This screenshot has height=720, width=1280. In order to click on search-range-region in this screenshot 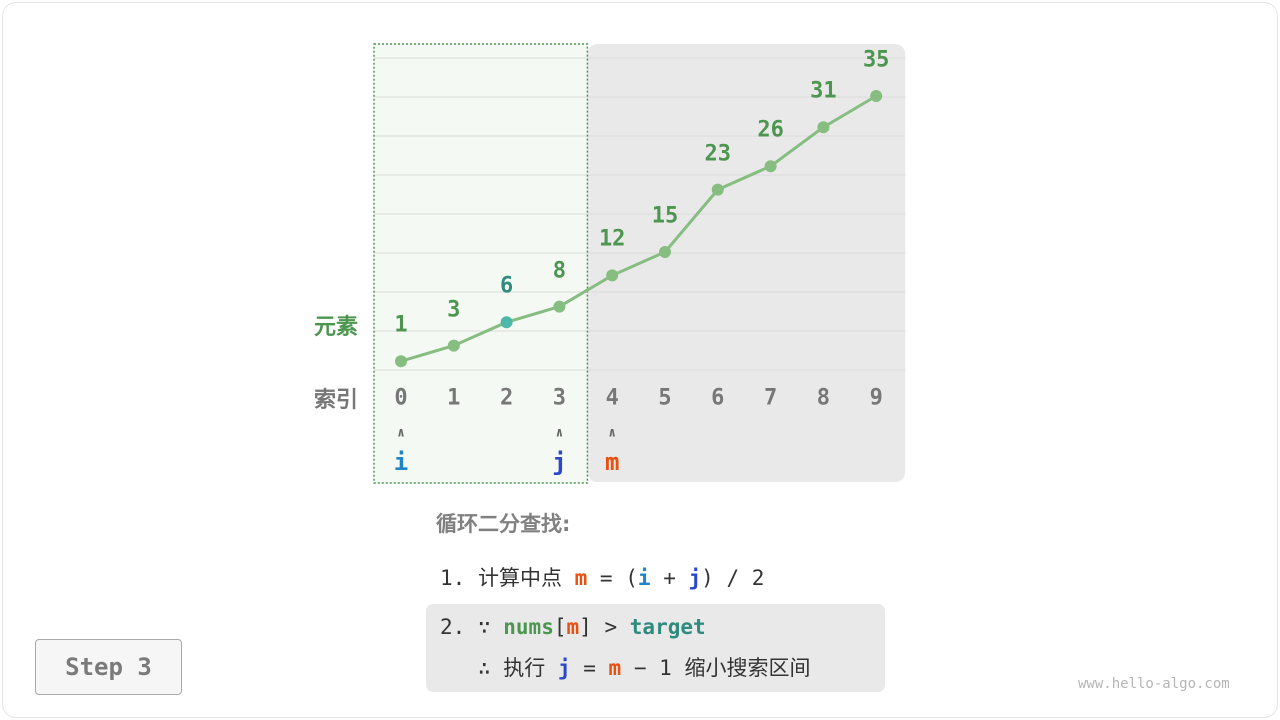, I will do `click(481, 263)`.